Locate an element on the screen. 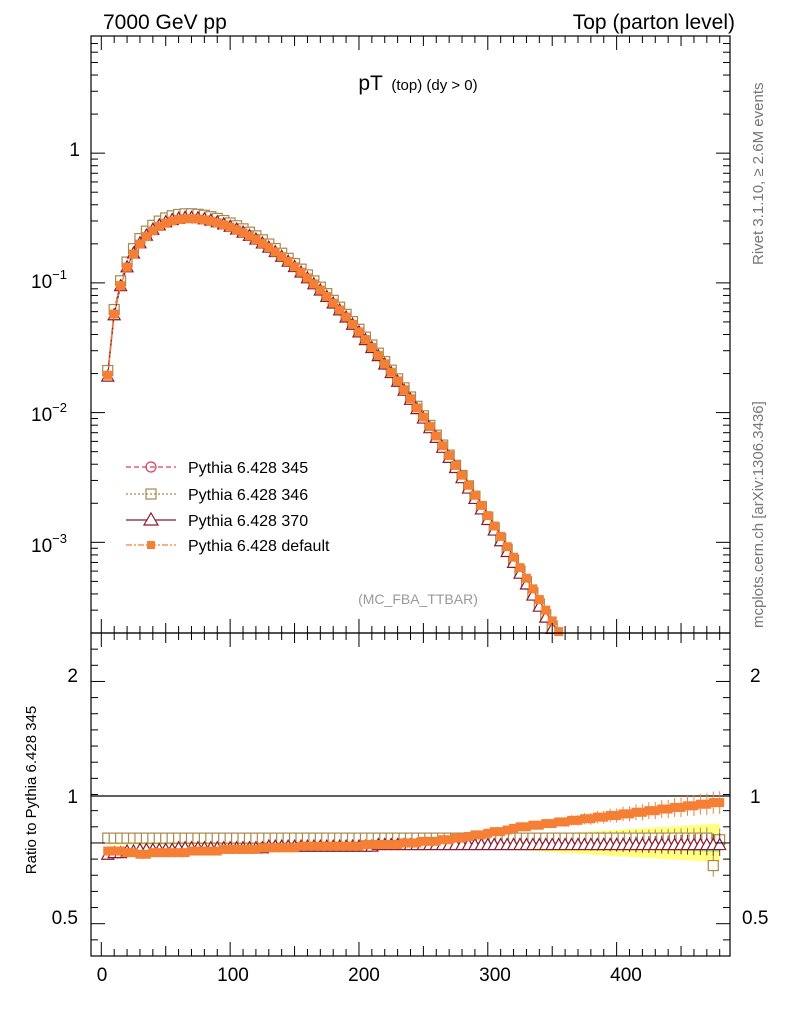 The height and width of the screenshot is (1024, 786). xtick-400: 400 is located at coordinates (626, 975).